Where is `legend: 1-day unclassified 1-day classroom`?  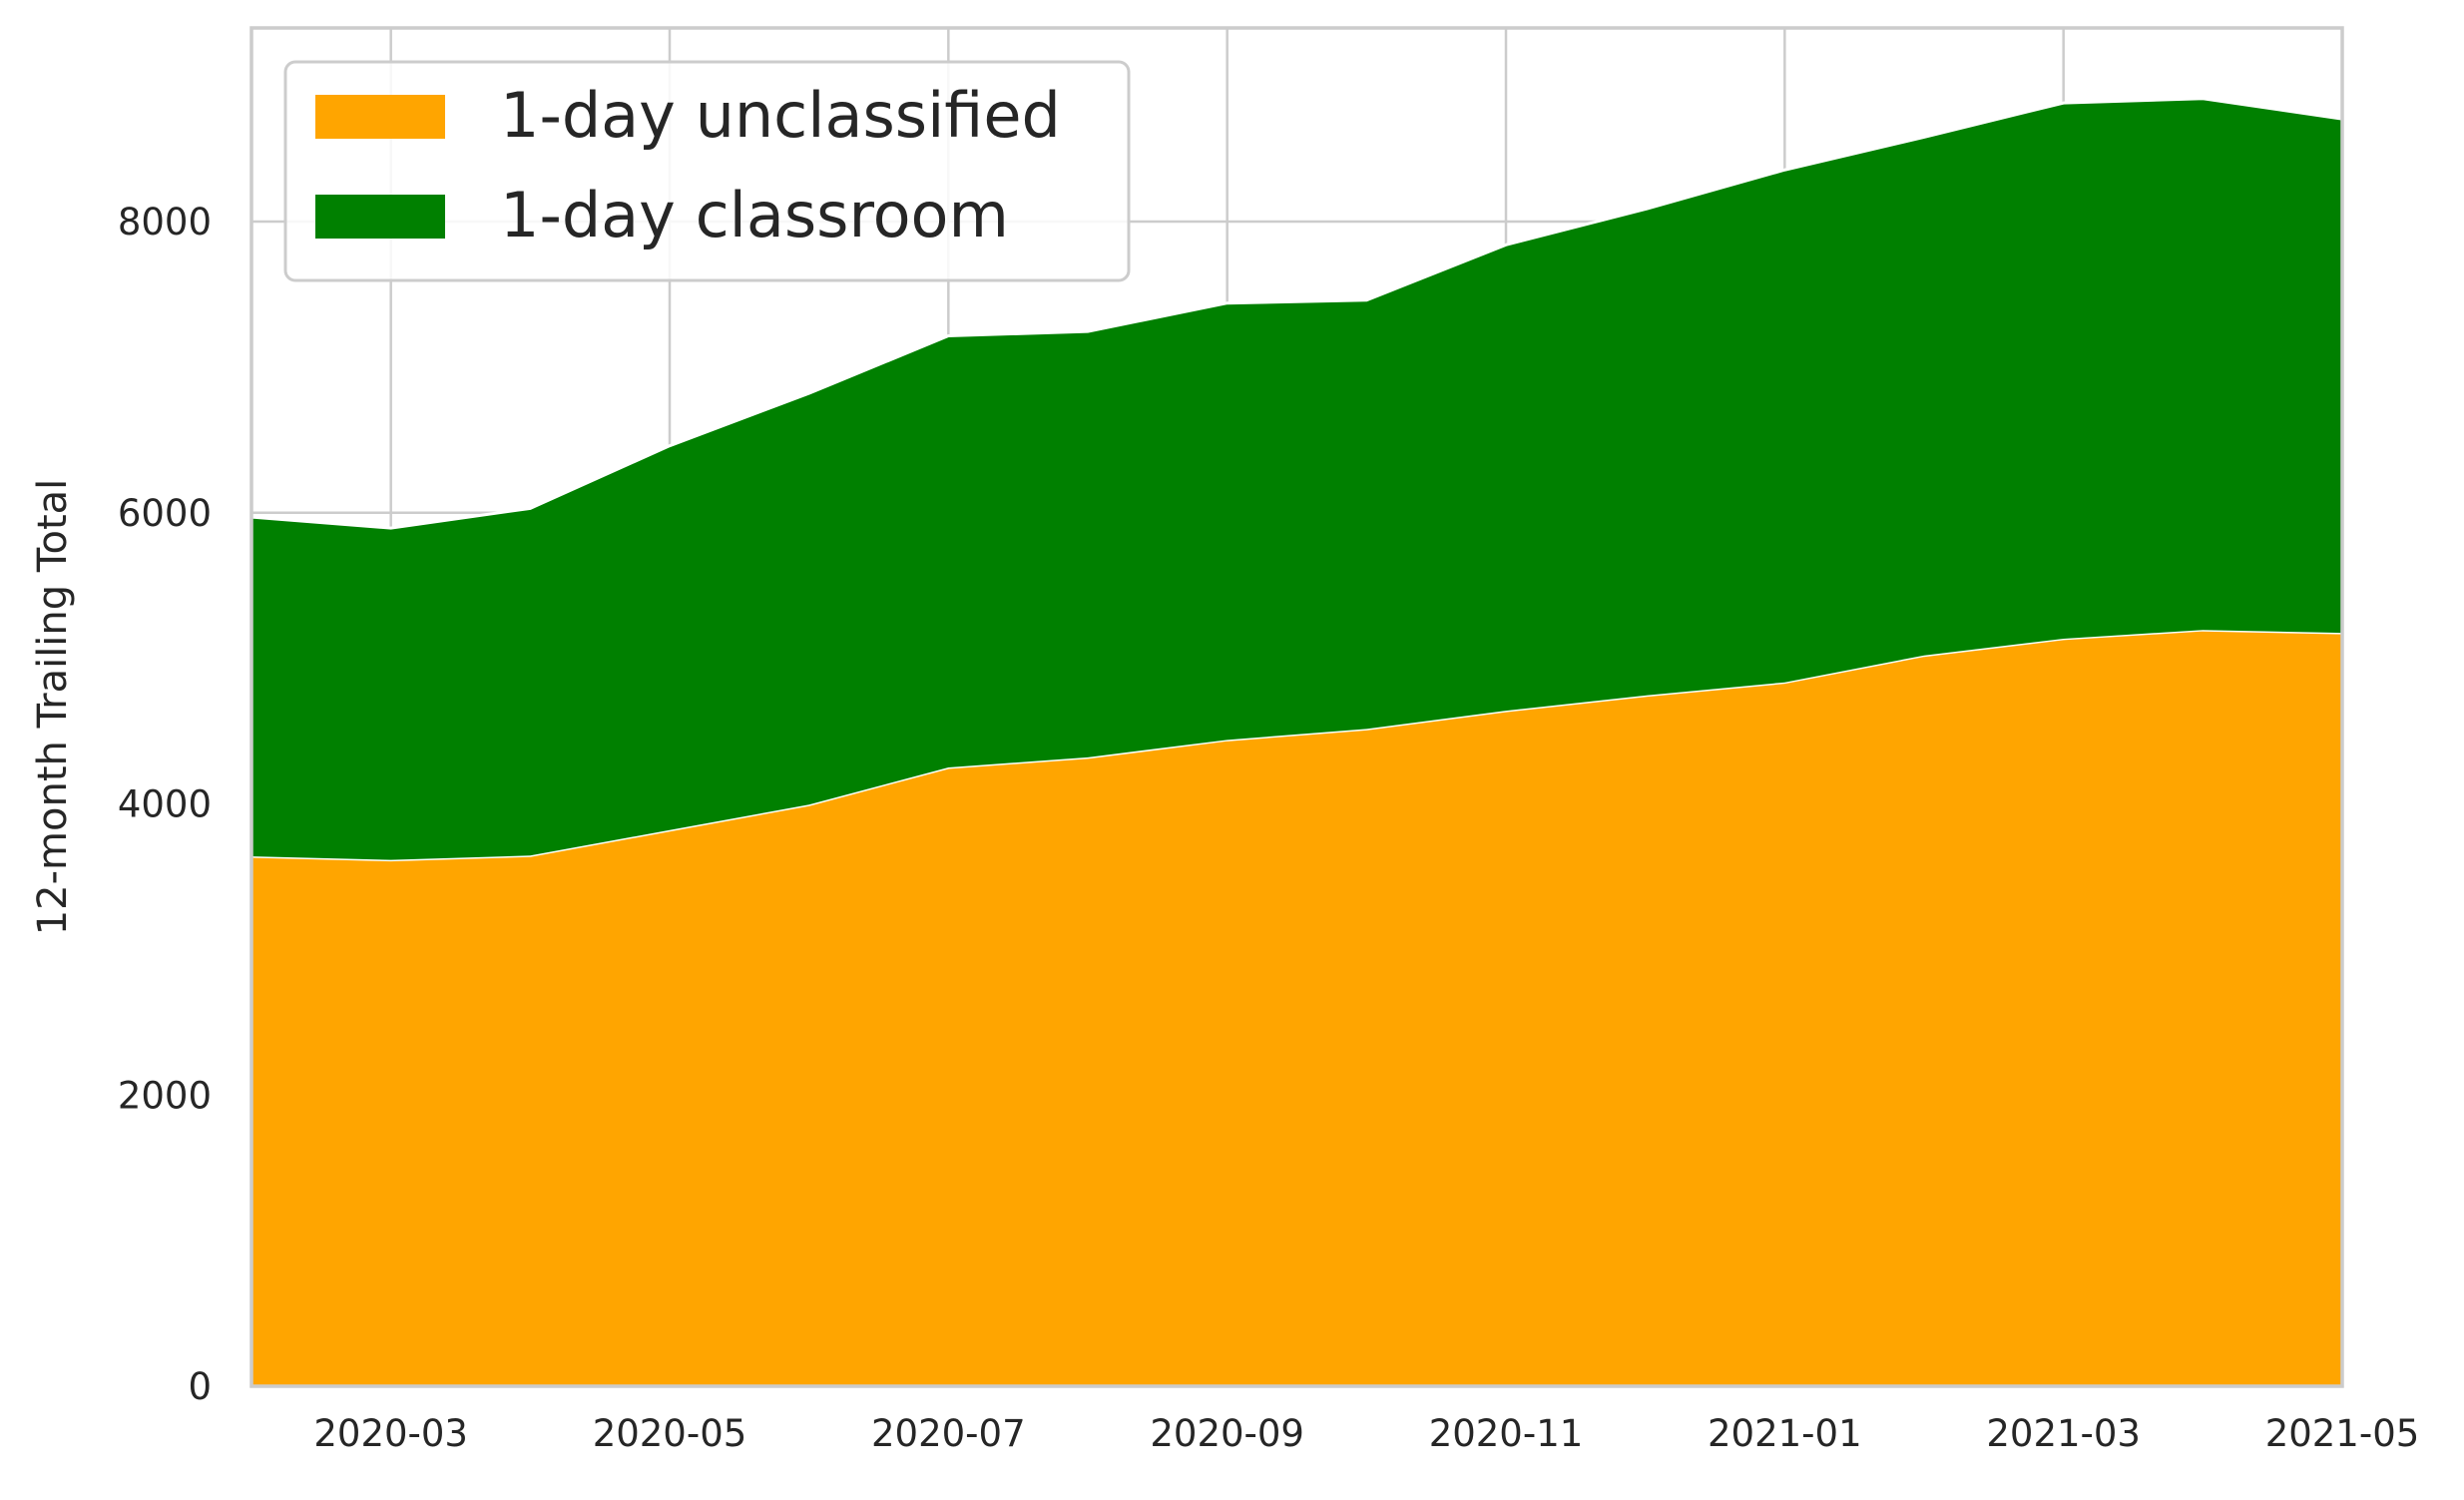
legend: 1-day unclassified 1-day classroom is located at coordinates (707, 171).